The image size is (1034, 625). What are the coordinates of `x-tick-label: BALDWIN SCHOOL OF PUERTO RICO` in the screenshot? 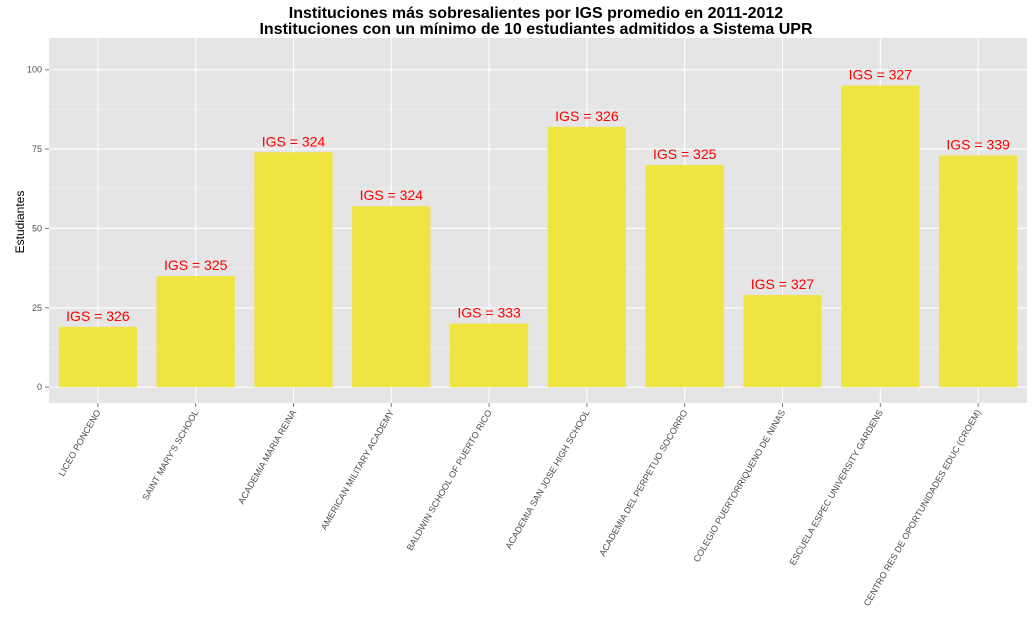 It's located at (449, 480).